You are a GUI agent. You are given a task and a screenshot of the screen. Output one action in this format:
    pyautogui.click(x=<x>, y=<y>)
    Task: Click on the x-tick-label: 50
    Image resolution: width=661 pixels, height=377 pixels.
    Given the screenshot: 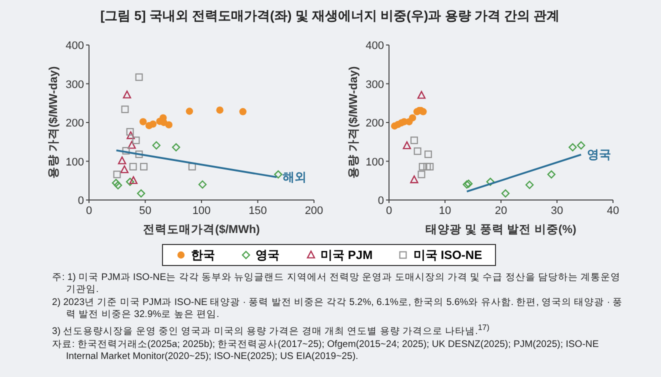 What is the action you would take?
    pyautogui.click(x=145, y=211)
    